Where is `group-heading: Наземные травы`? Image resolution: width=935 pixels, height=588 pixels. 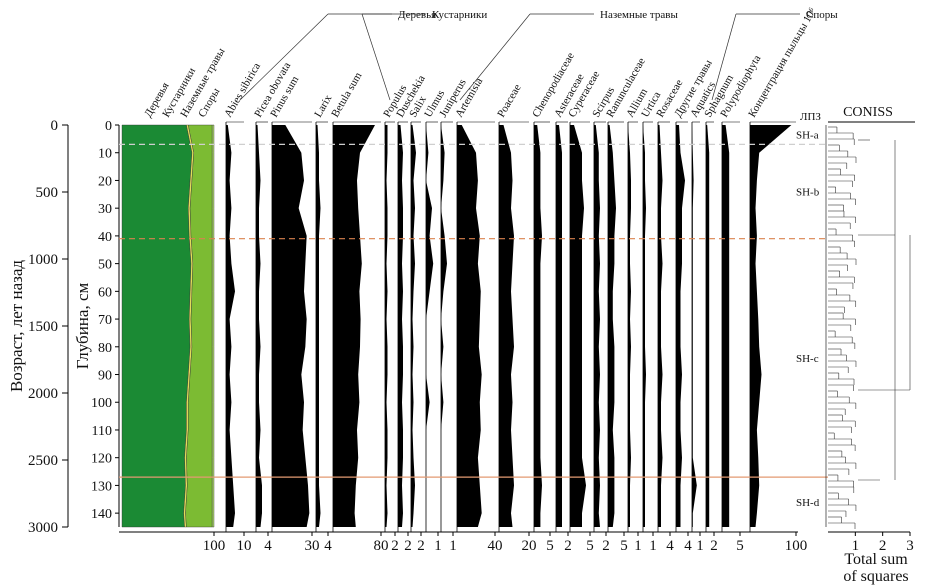
group-heading: Наземные травы is located at coordinates (639, 15).